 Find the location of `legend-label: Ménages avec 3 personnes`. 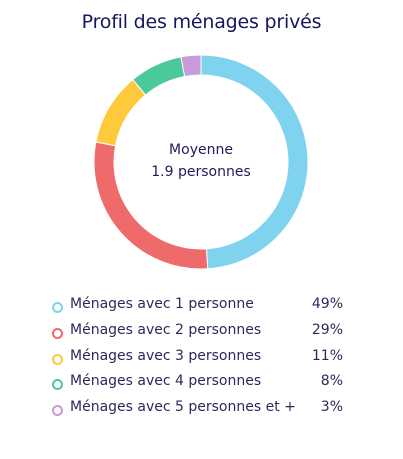

legend-label: Ménages avec 3 personnes is located at coordinates (166, 355).